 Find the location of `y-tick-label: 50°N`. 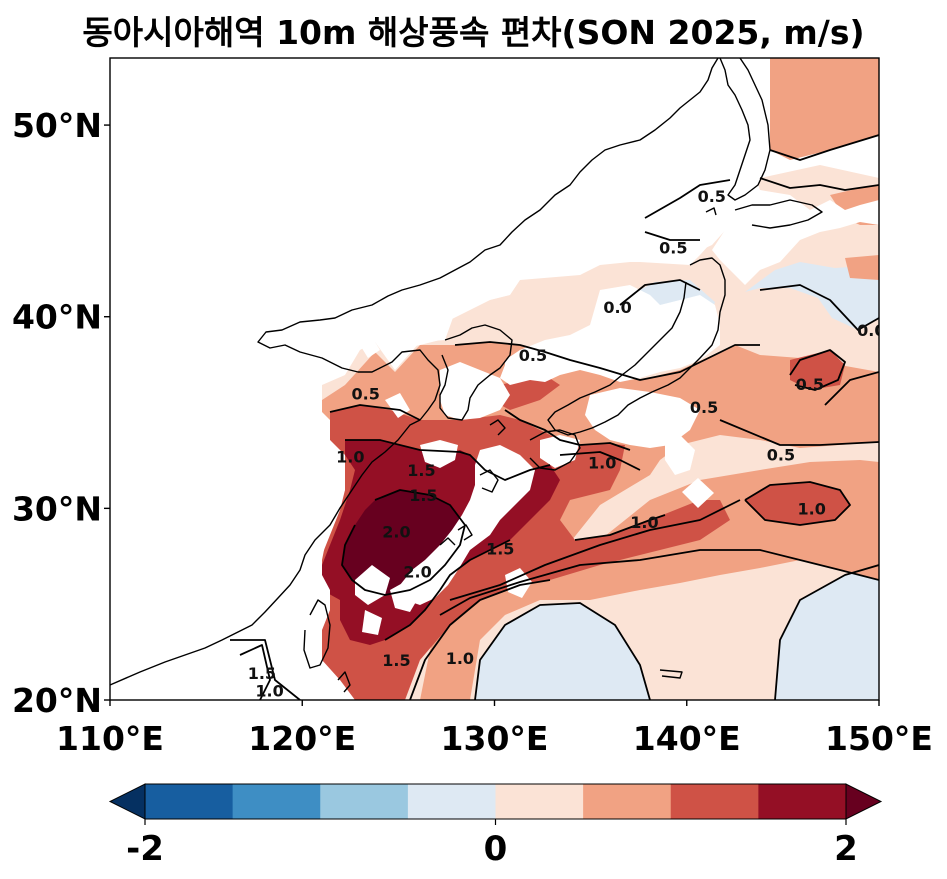

y-tick-label: 50°N is located at coordinates (57, 125).